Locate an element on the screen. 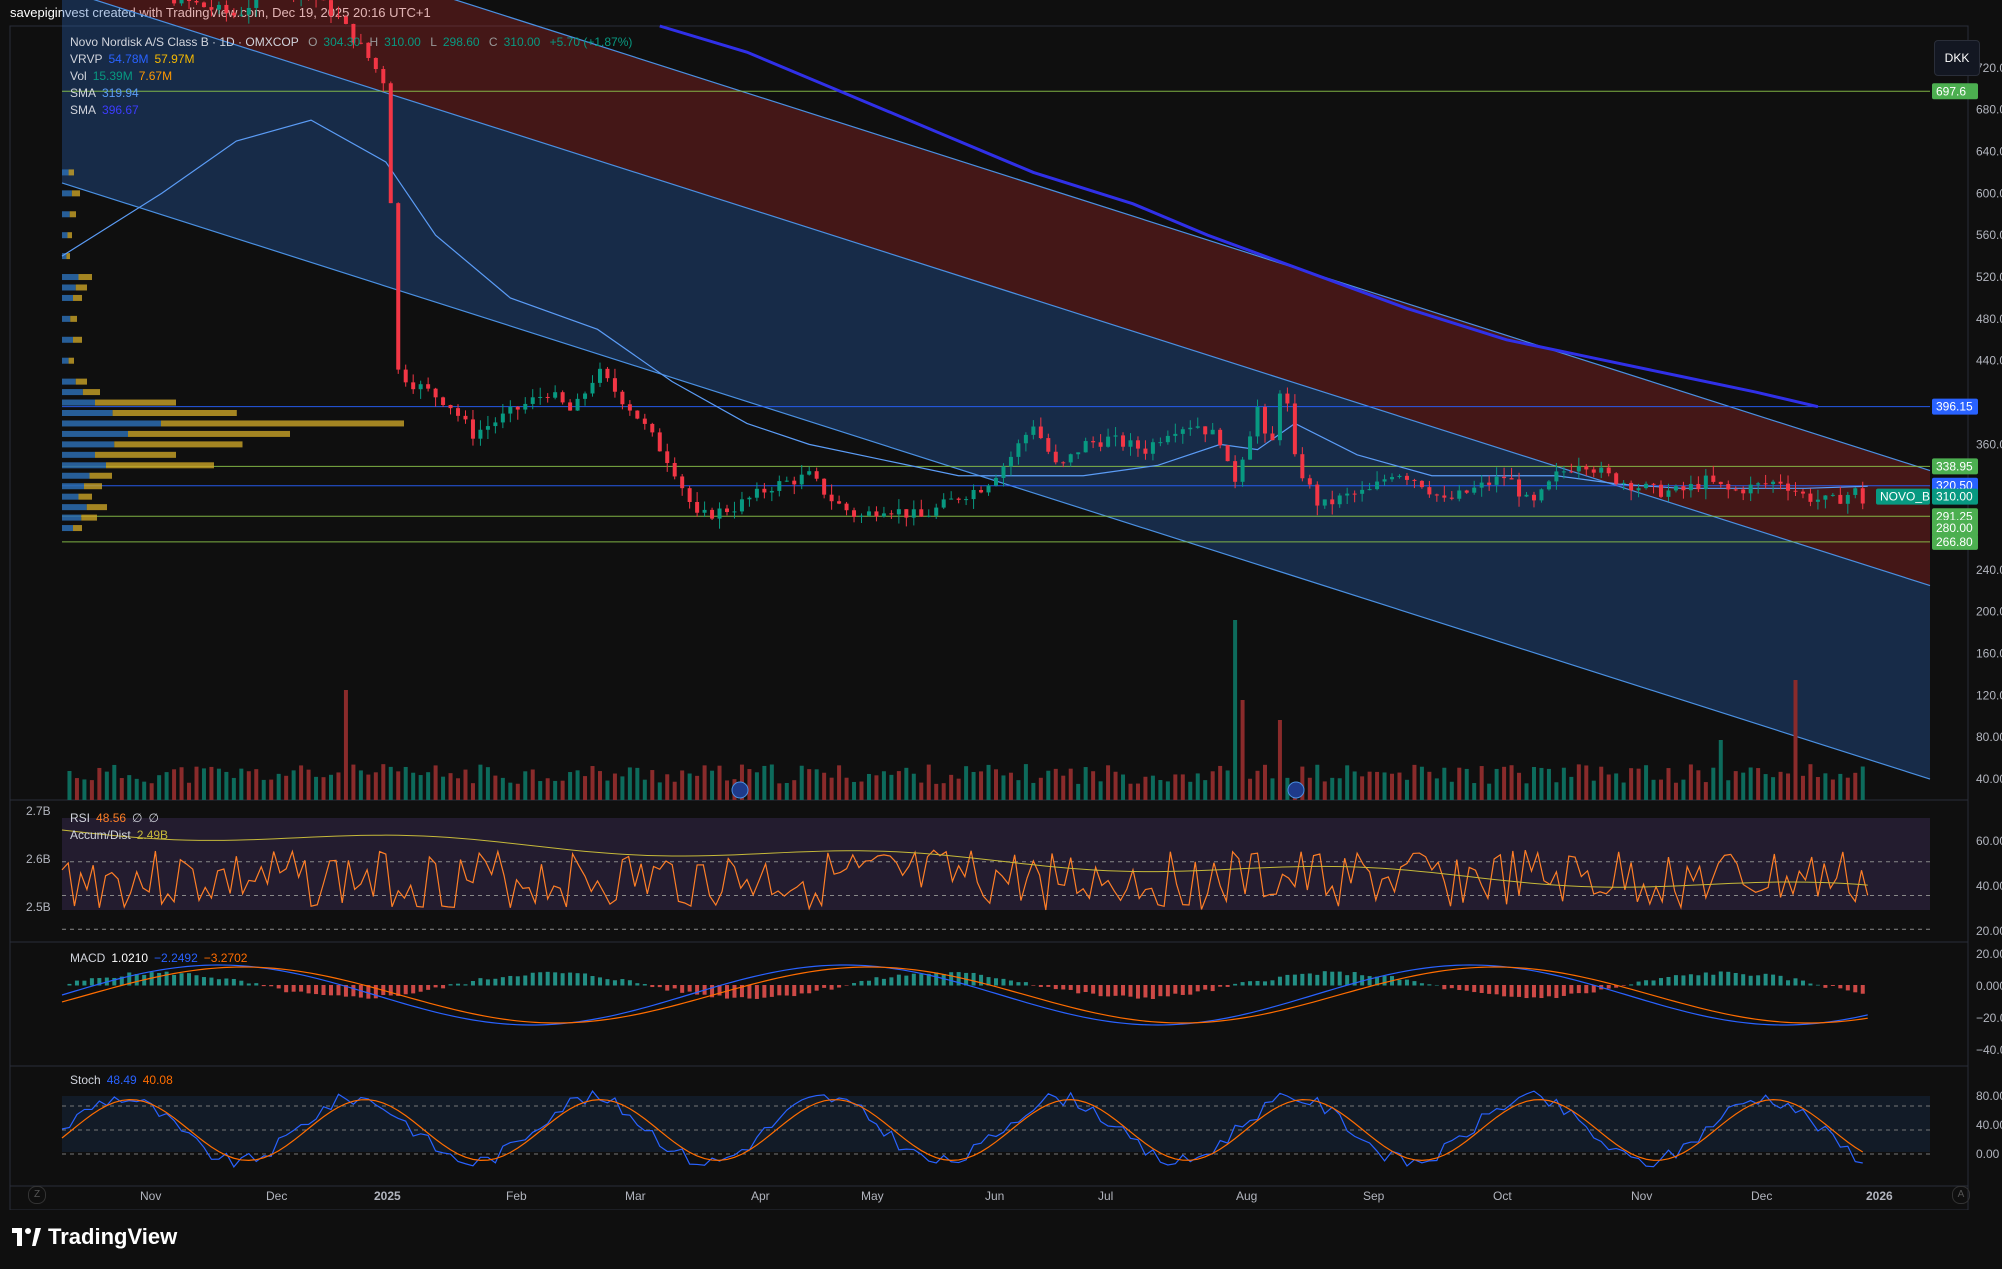  legend-rsi: RSI 48.56 ∅ ∅ is located at coordinates (117, 818).